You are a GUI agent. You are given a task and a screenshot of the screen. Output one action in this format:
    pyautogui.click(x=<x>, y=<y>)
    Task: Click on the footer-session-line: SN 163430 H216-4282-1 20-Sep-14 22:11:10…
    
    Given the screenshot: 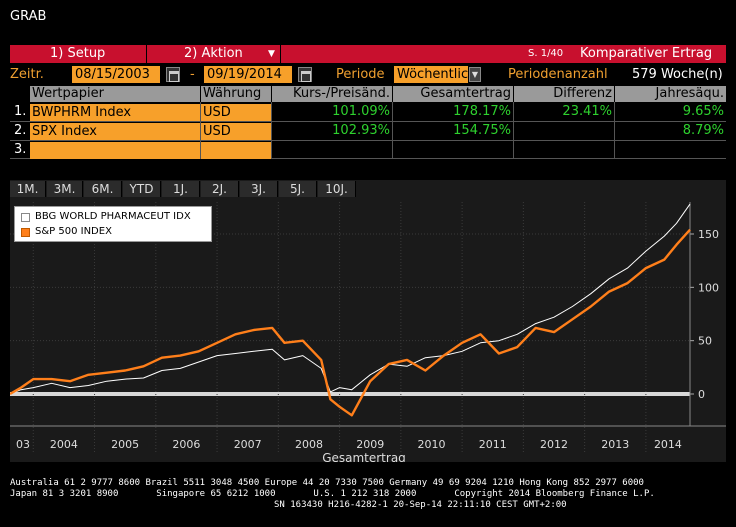 What is the action you would take?
    pyautogui.click(x=420, y=505)
    